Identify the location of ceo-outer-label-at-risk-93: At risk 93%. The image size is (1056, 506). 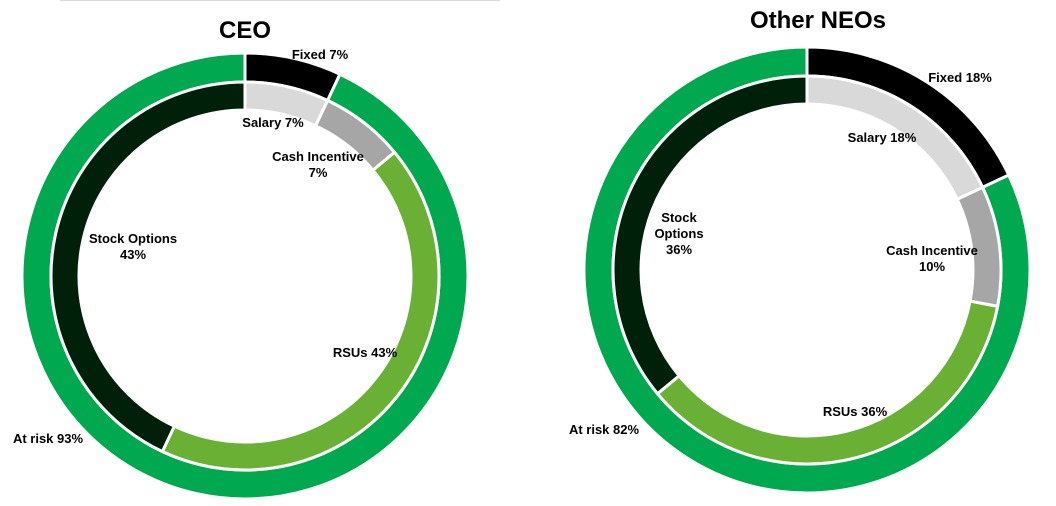
(48, 438).